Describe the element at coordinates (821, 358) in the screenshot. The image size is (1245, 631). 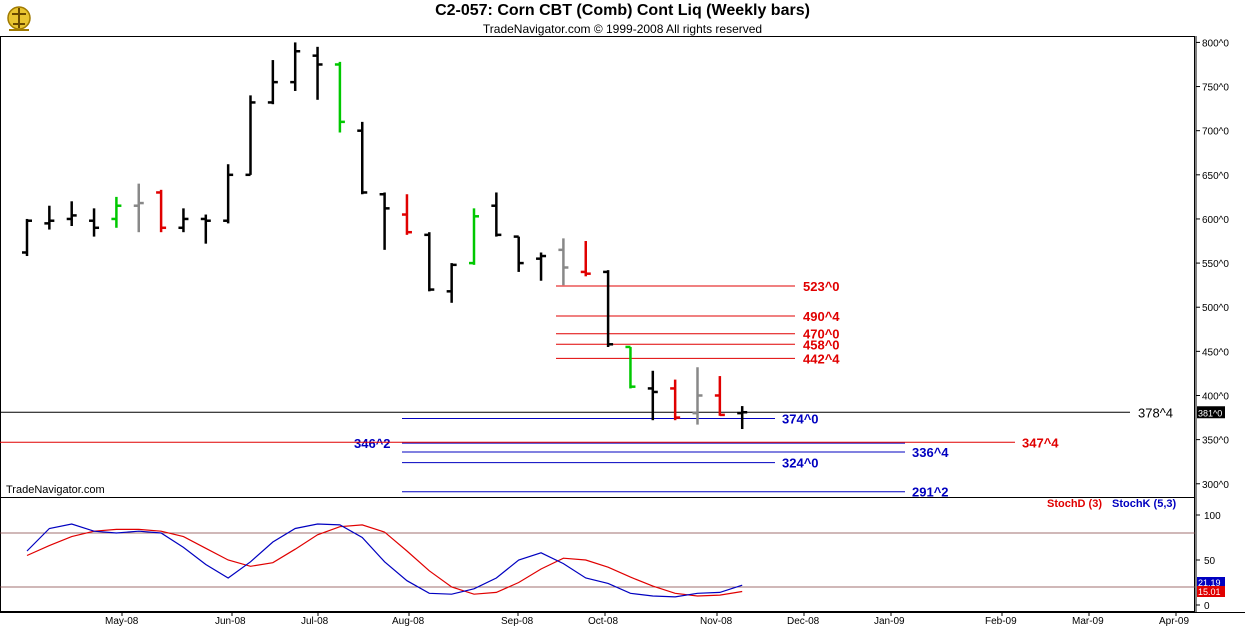
I see `level-label: 442^4` at that location.